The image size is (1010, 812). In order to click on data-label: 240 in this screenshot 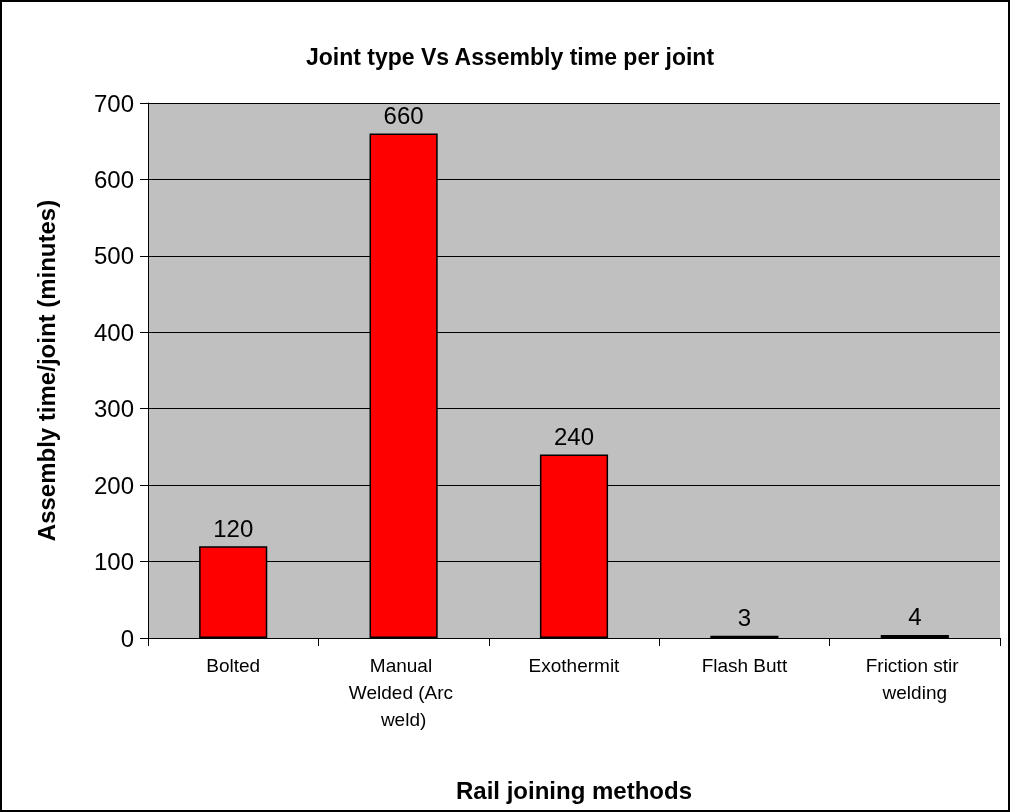, I will do `click(574, 437)`.